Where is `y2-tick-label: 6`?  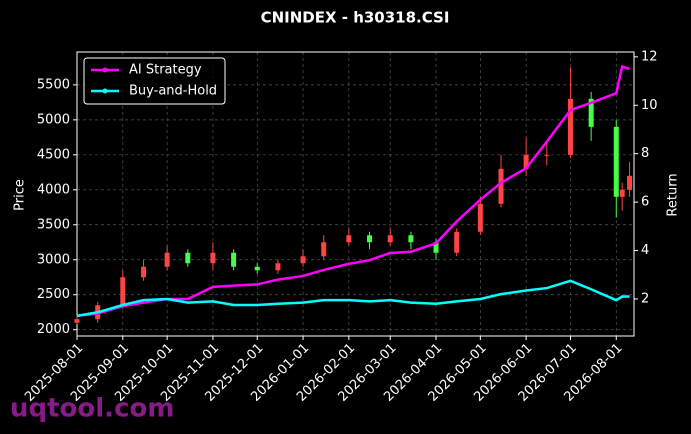 y2-tick-label: 6 is located at coordinates (645, 202).